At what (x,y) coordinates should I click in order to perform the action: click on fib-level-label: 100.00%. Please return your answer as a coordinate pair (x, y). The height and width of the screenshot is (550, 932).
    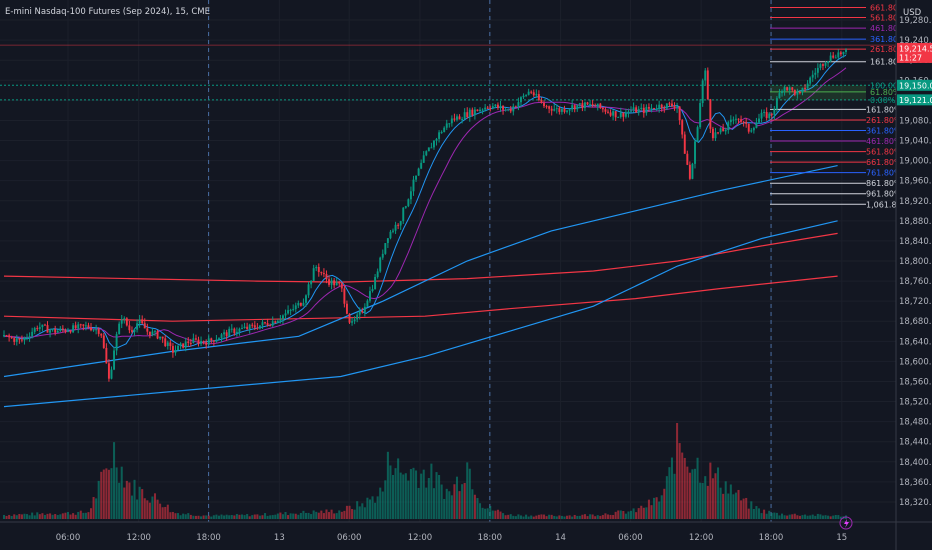
    Looking at the image, I should click on (888, 85).